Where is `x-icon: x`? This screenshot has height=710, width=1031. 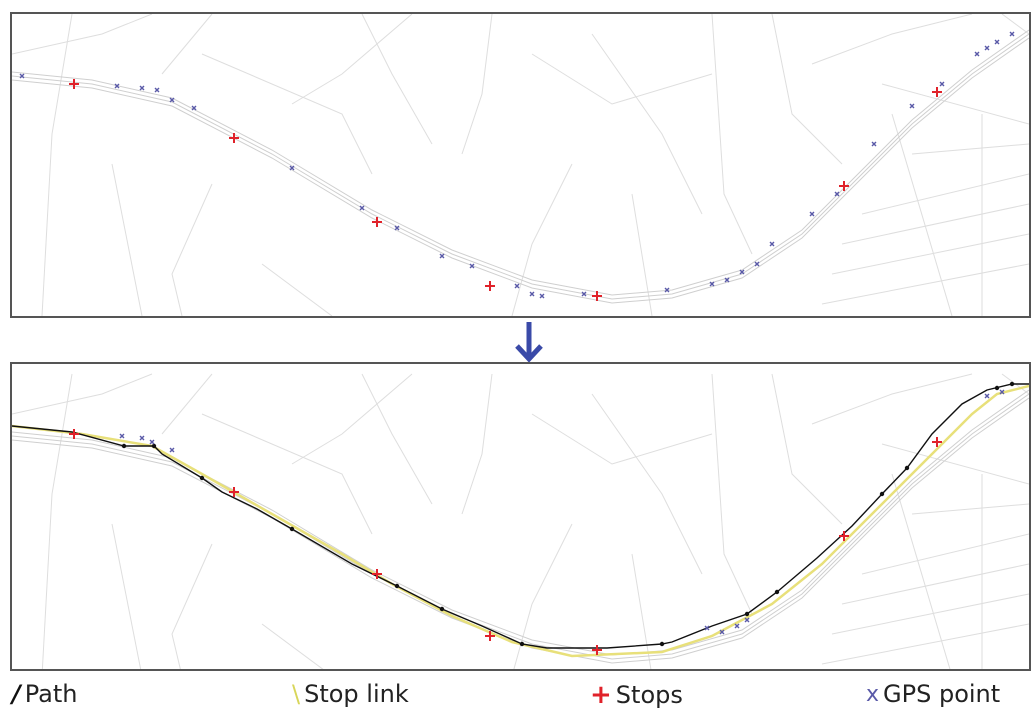 x-icon: x is located at coordinates (873, 694).